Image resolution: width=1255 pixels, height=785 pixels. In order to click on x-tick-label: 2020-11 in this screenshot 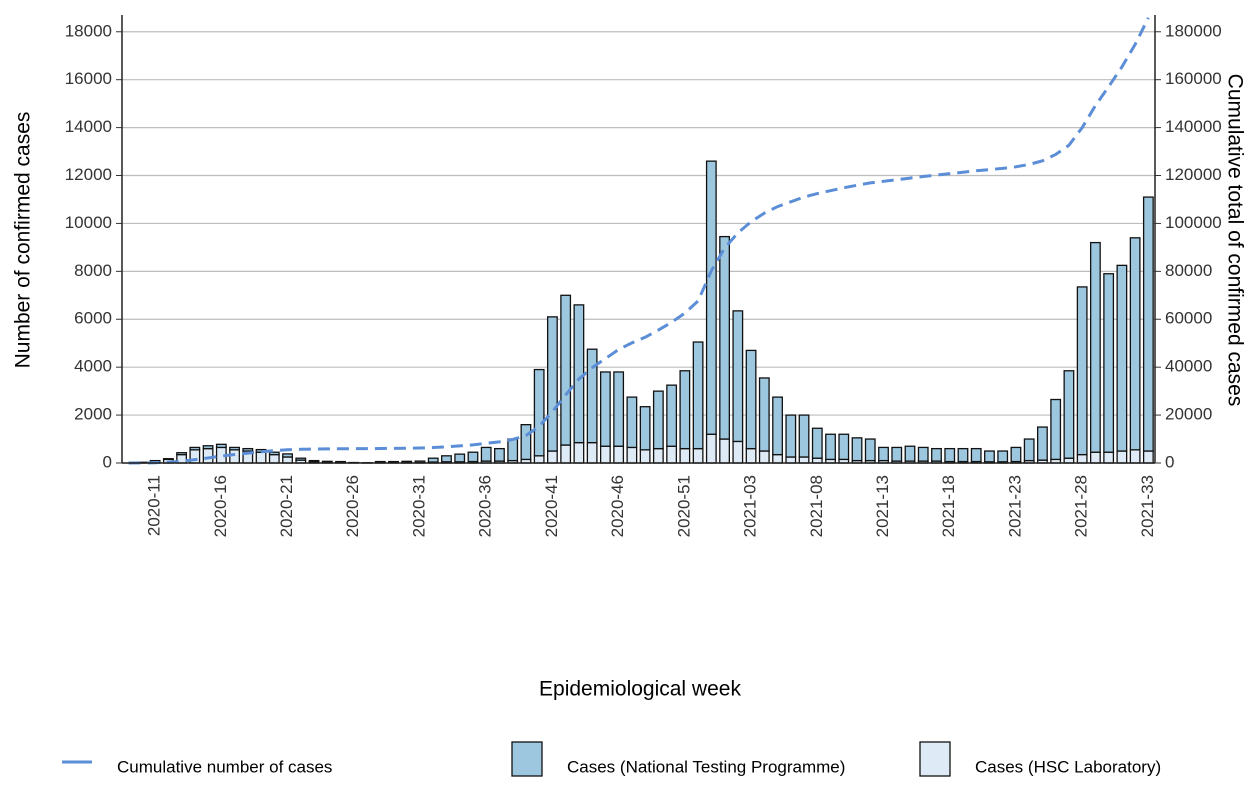, I will do `click(154, 505)`.